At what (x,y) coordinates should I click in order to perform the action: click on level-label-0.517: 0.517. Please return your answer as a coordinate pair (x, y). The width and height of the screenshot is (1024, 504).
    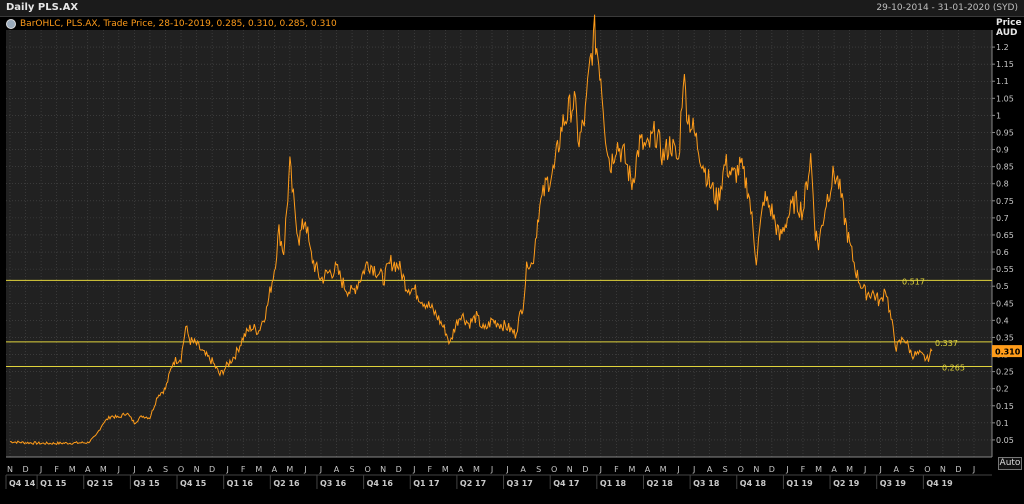
    Looking at the image, I should click on (913, 281).